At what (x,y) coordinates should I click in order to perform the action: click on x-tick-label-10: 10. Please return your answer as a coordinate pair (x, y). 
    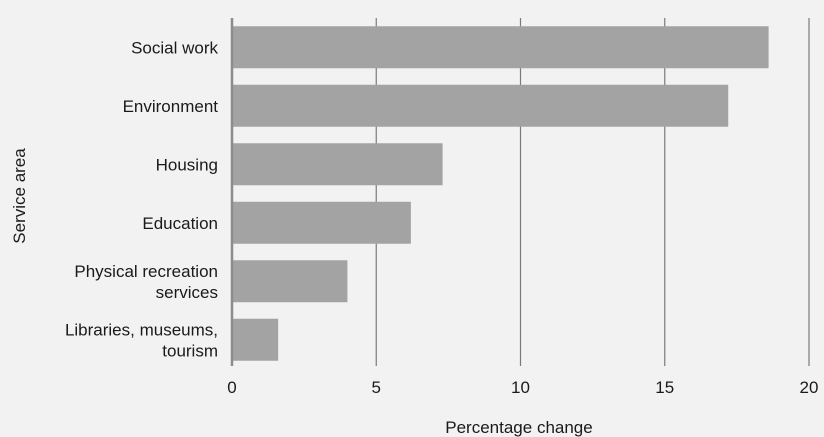
    Looking at the image, I should click on (520, 387).